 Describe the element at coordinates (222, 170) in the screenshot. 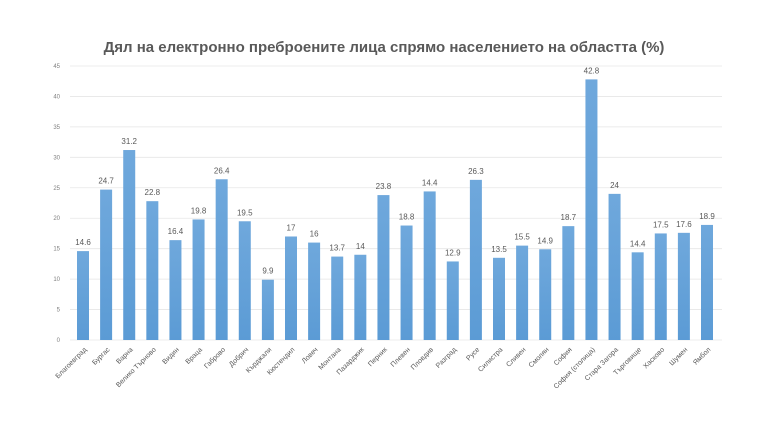

I see `data-label: 26.4` at that location.